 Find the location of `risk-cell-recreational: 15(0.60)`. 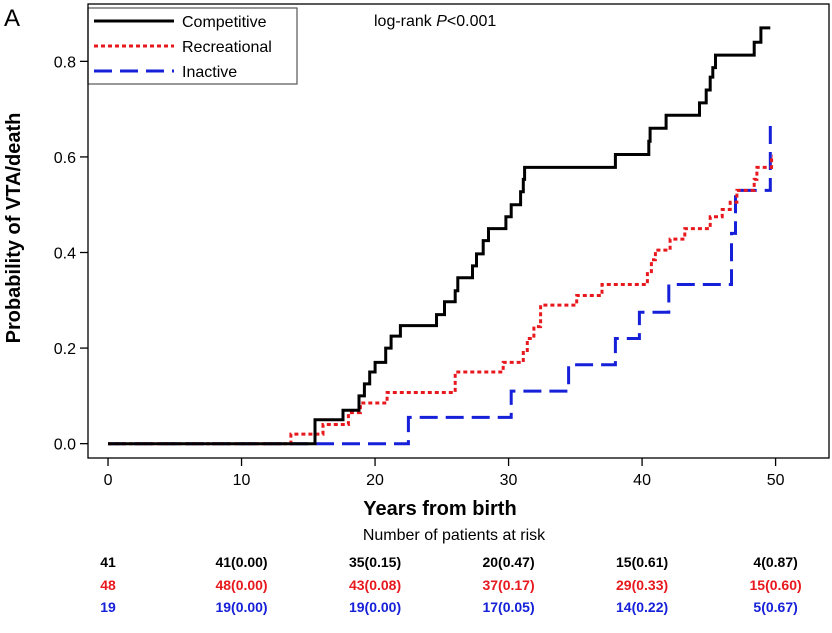

risk-cell-recreational: 15(0.60) is located at coordinates (776, 585).